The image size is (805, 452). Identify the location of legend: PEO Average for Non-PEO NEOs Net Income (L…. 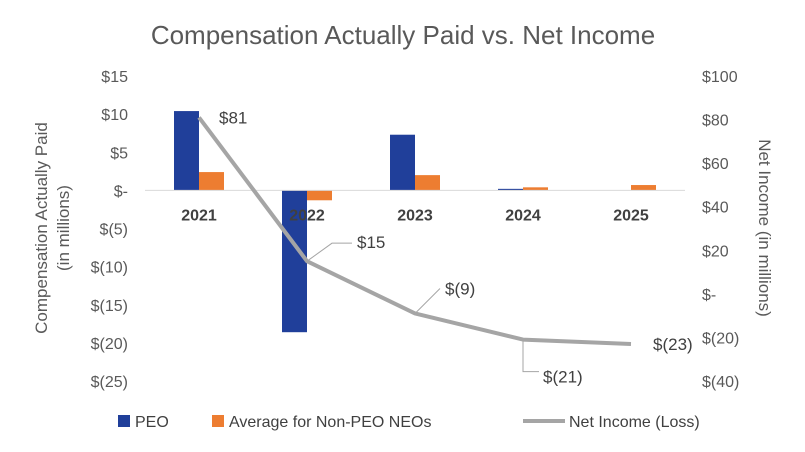
(409, 422).